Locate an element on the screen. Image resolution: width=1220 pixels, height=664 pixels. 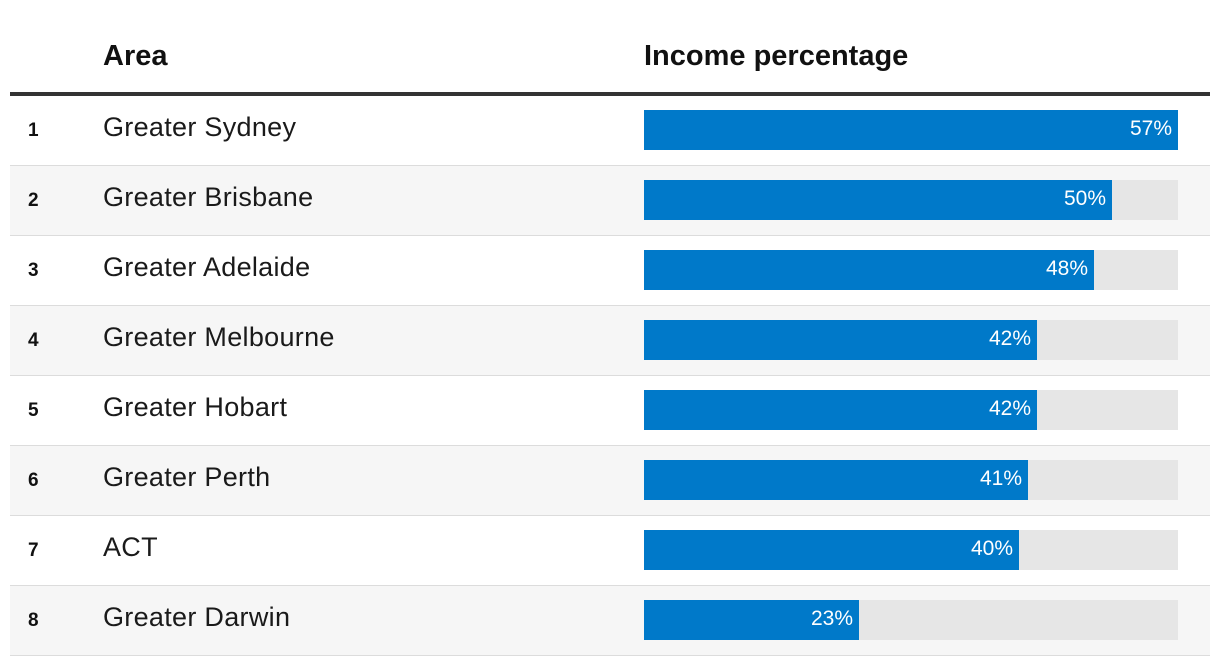
income-bar: 48% is located at coordinates (869, 270).